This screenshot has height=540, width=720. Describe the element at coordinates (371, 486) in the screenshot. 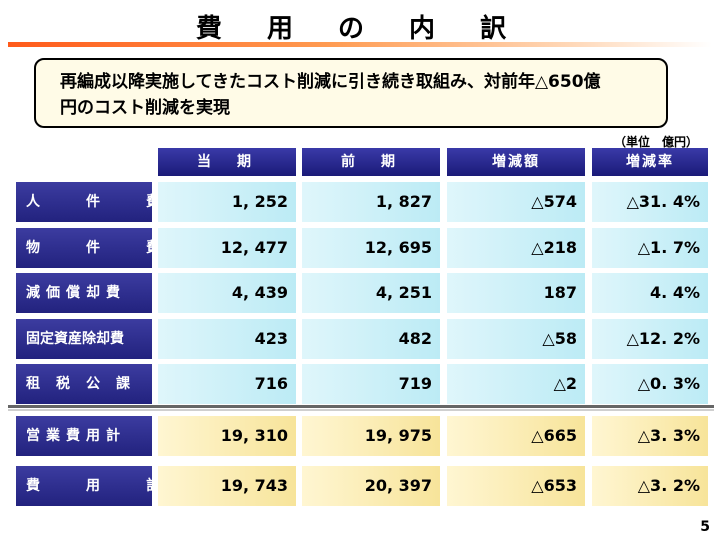

I see `table-cell: 20, 397` at that location.